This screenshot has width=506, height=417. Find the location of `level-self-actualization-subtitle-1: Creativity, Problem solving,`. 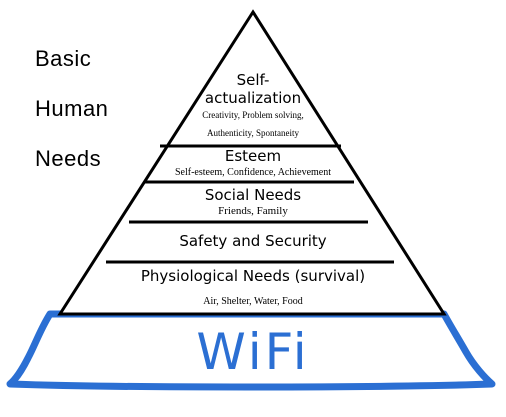

level-self-actualization-subtitle-1: Creativity, Problem solving, is located at coordinates (253, 115).